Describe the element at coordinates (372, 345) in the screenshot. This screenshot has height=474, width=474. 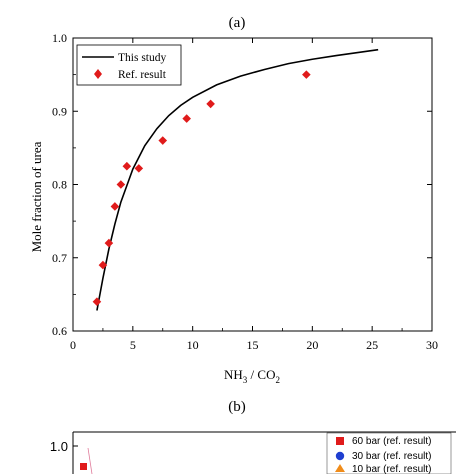
I see `x-tick-label-25: 25` at that location.